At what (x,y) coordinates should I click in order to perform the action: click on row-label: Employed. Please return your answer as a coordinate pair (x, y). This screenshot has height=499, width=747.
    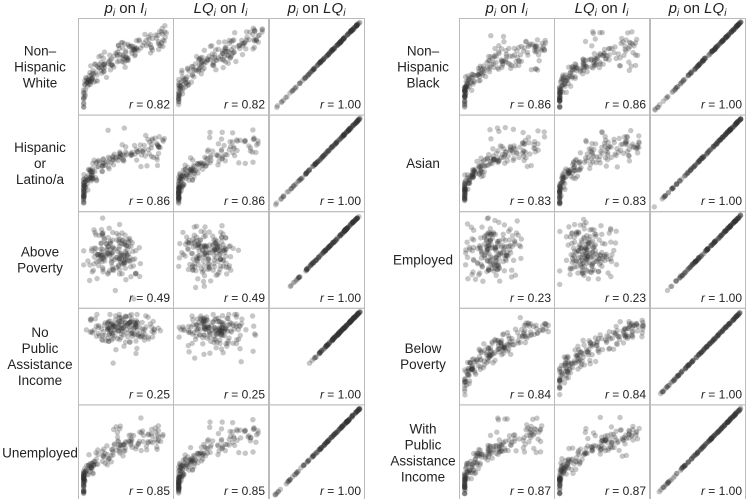
    Looking at the image, I should click on (423, 260).